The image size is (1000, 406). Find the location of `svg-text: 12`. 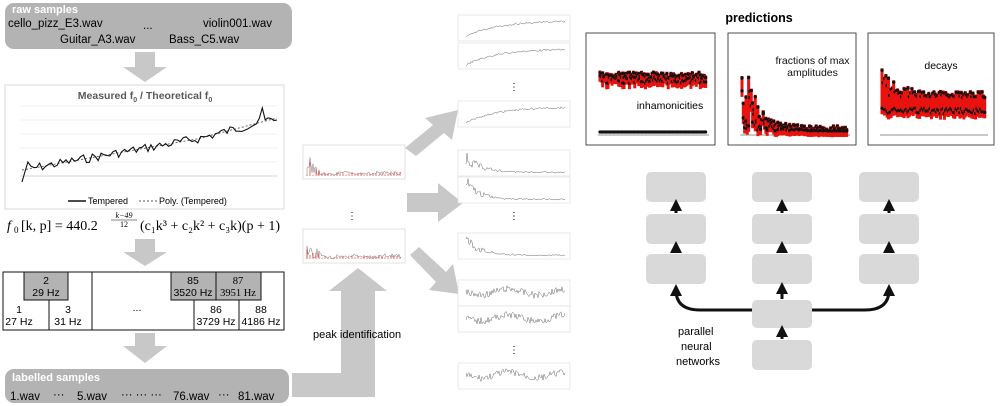

svg-text: 12 is located at coordinates (124, 224).